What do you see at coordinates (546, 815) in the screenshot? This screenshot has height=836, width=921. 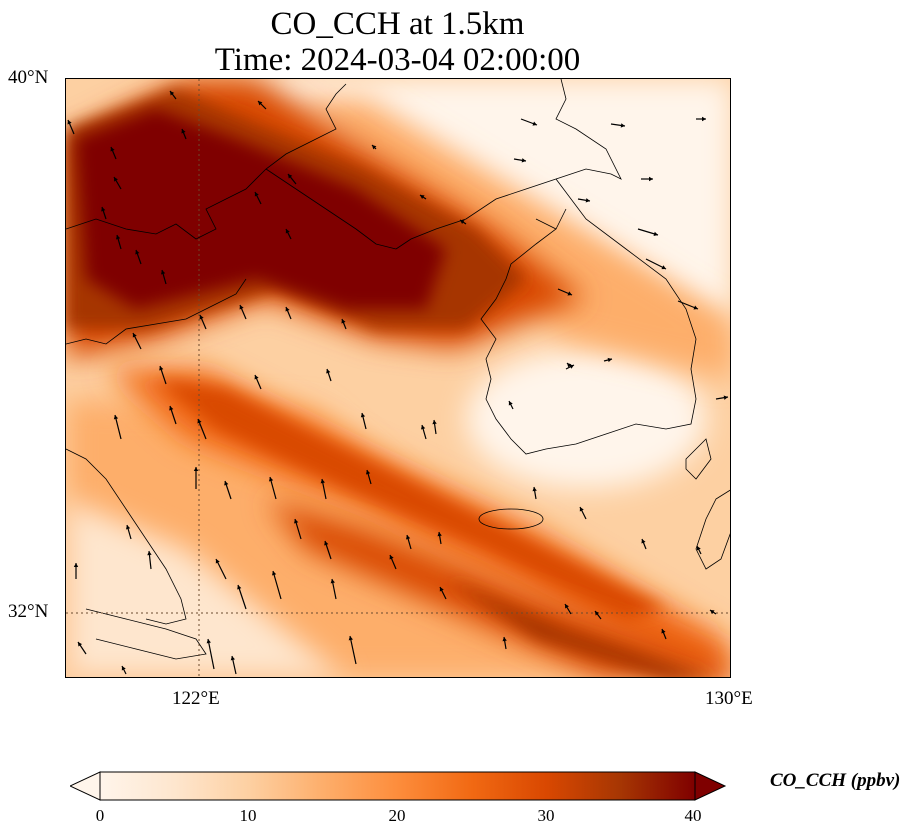 I see `colorbar-tick-30: 30` at bounding box center [546, 815].